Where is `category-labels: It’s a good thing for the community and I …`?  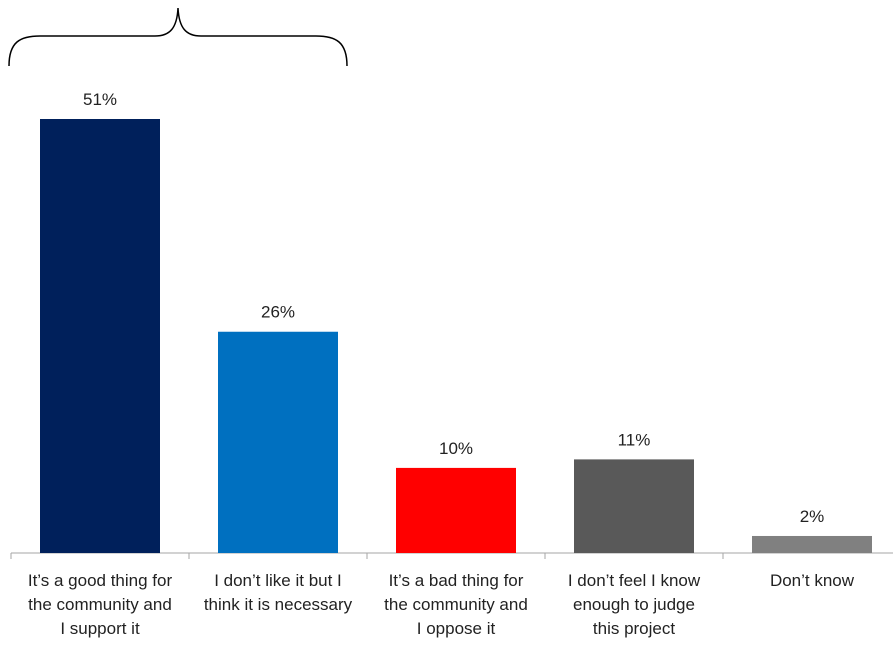
category-labels: It’s a good thing for the community and I … is located at coordinates (441, 604).